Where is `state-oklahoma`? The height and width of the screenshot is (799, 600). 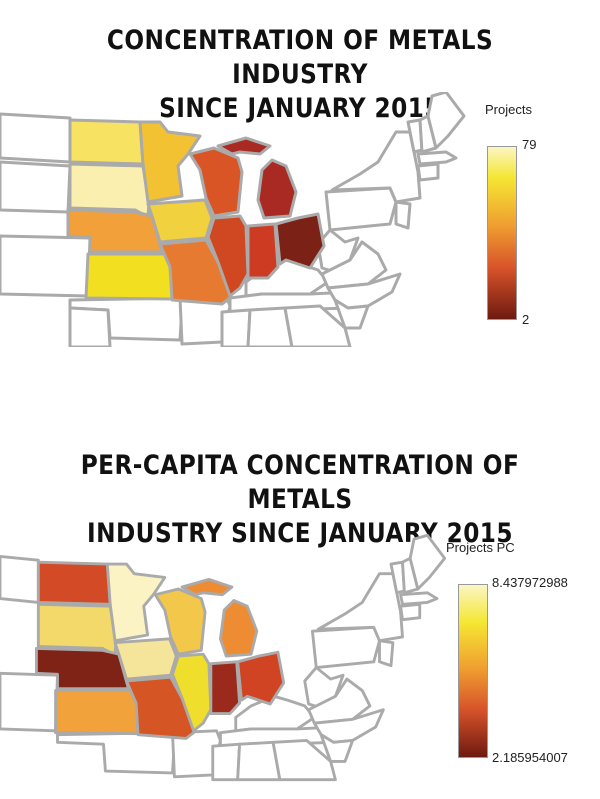
state-oklahoma is located at coordinates (116, 753).